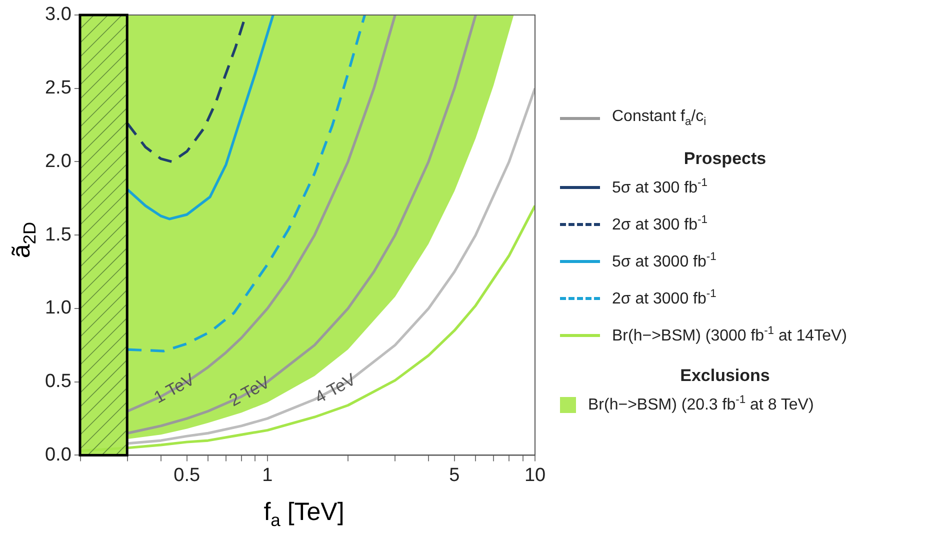 The width and height of the screenshot is (944, 536). What do you see at coordinates (659, 118) in the screenshot?
I see `legend-label: Constant f$_{a}$/c$_{i}$` at bounding box center [659, 118].